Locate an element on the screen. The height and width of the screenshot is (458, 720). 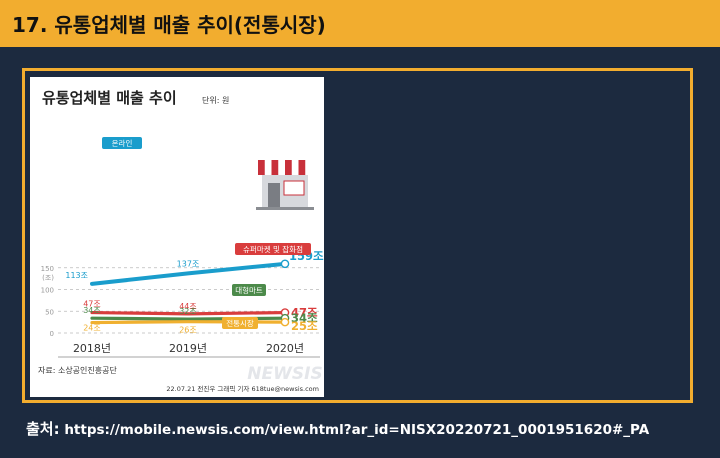
data-label: 32조 is located at coordinates (188, 311).